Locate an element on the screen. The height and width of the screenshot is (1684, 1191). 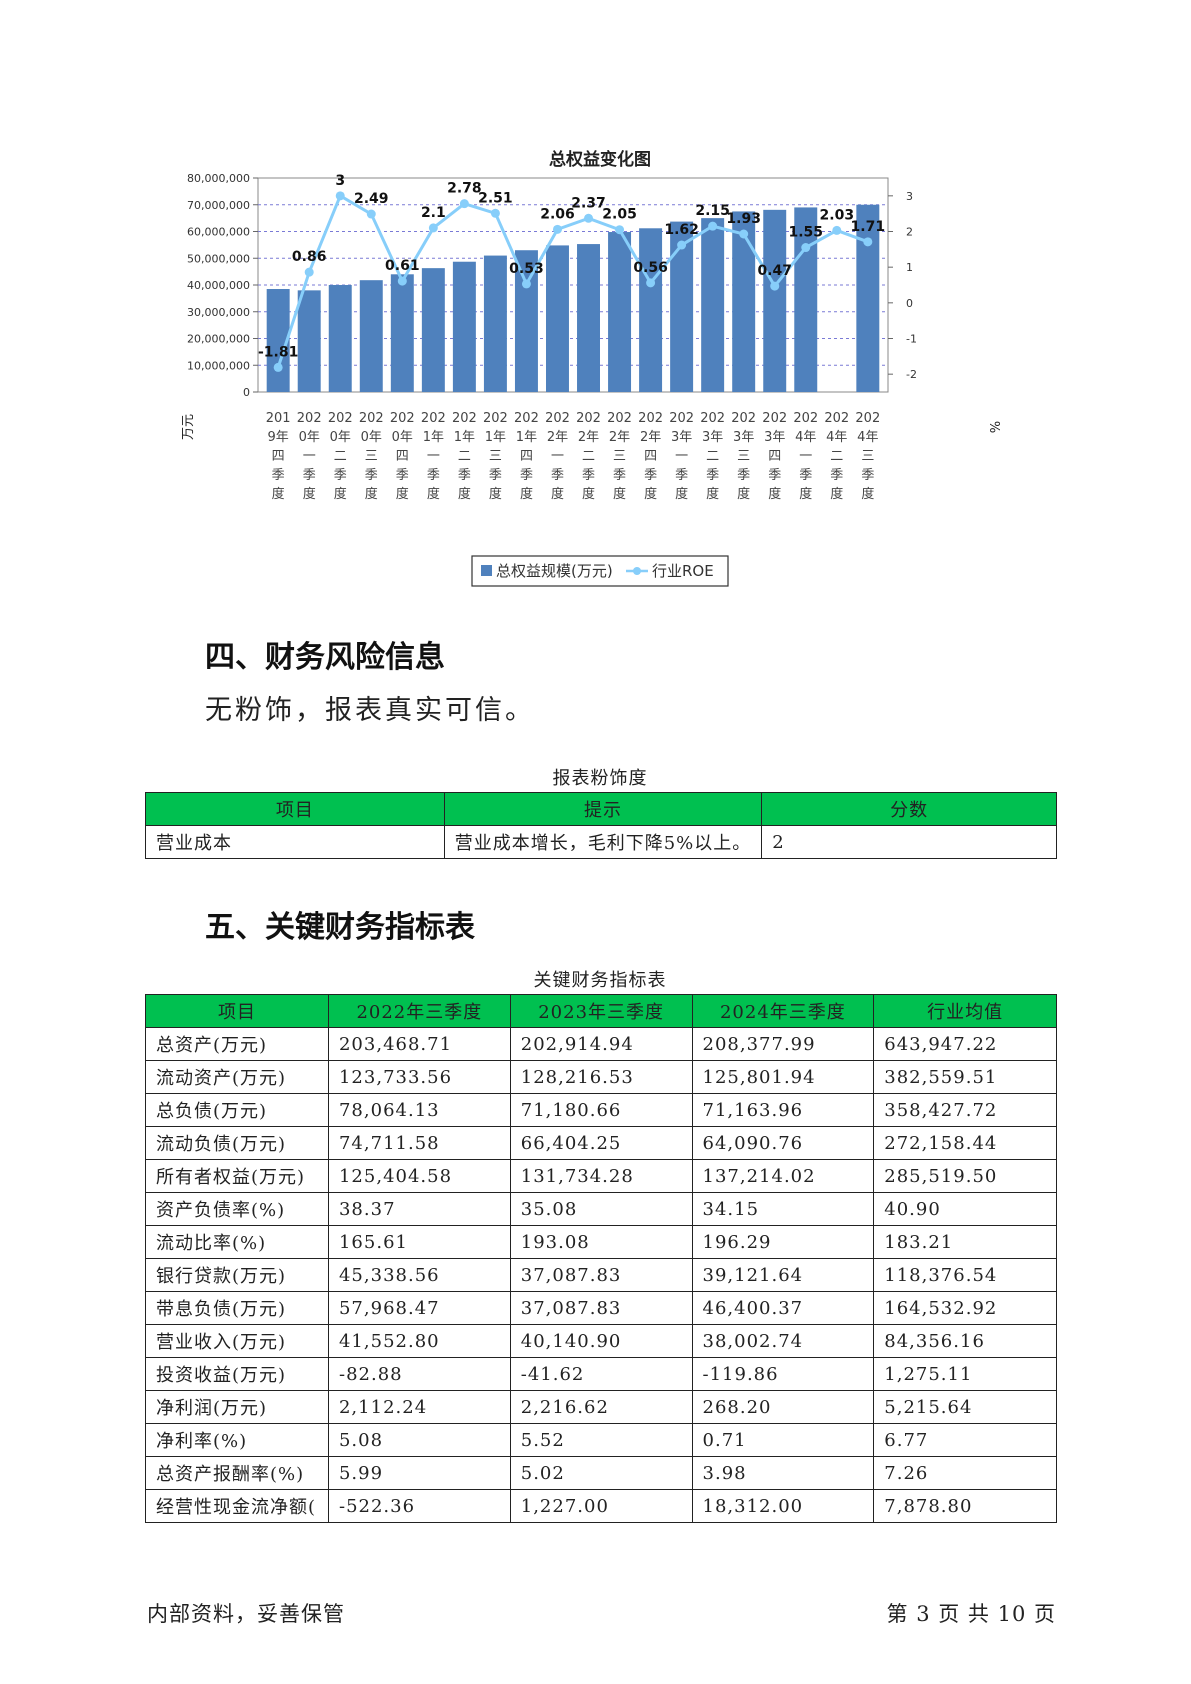
table-cell: -41.62 is located at coordinates (601, 1374).